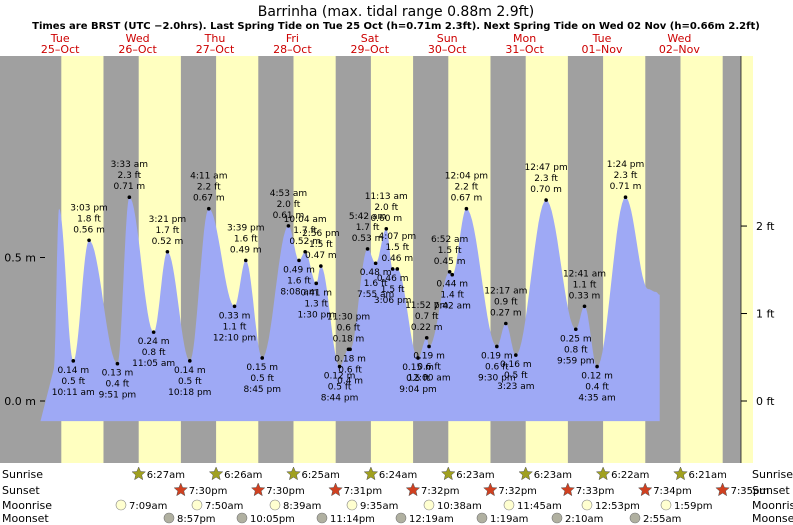  What do you see at coordinates (497, 378) in the screenshot?
I see `tide-label: 9:30 pm` at bounding box center [497, 378].